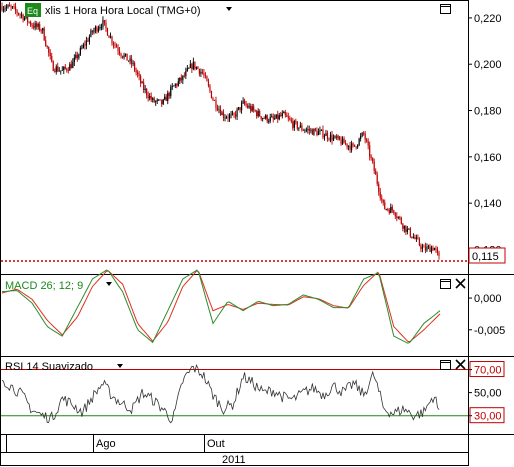  I want to click on symbol-badge: Eq, so click(33, 10).